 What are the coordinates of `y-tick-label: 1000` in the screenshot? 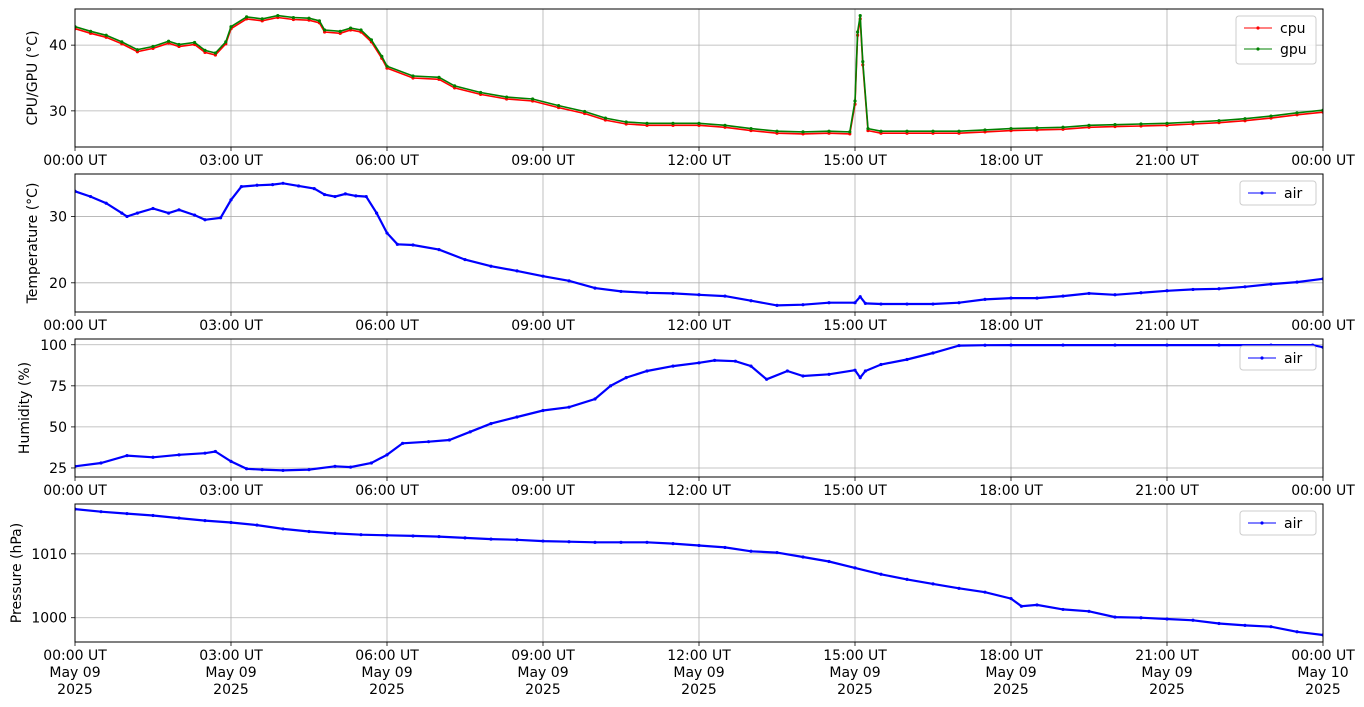 It's located at (49, 619).